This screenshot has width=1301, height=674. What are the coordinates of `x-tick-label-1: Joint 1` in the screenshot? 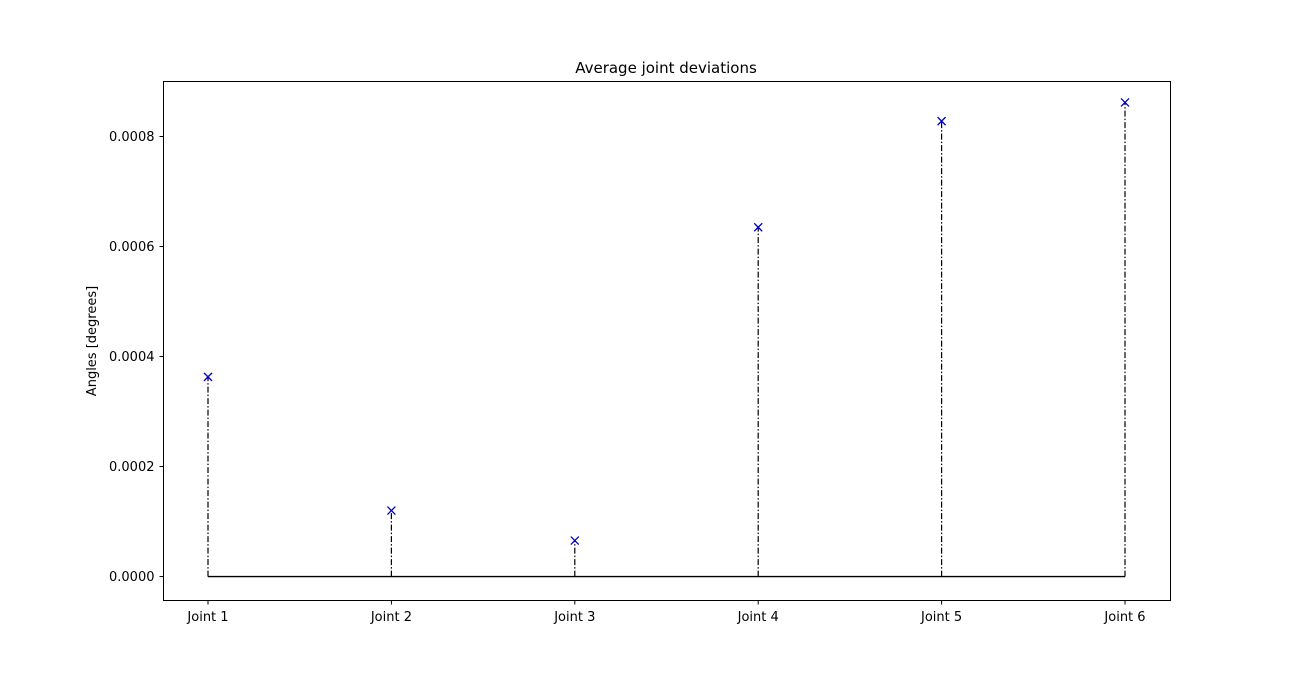 It's located at (207, 617).